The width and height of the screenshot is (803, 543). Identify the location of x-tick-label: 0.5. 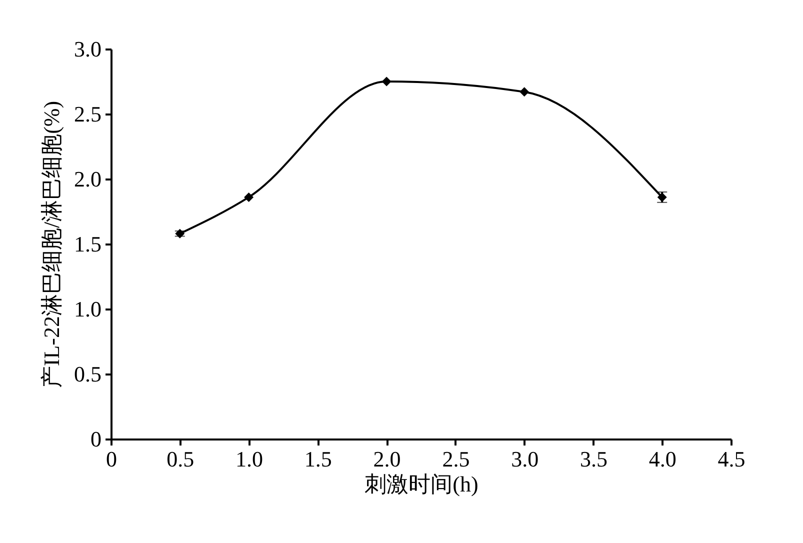
(180, 459).